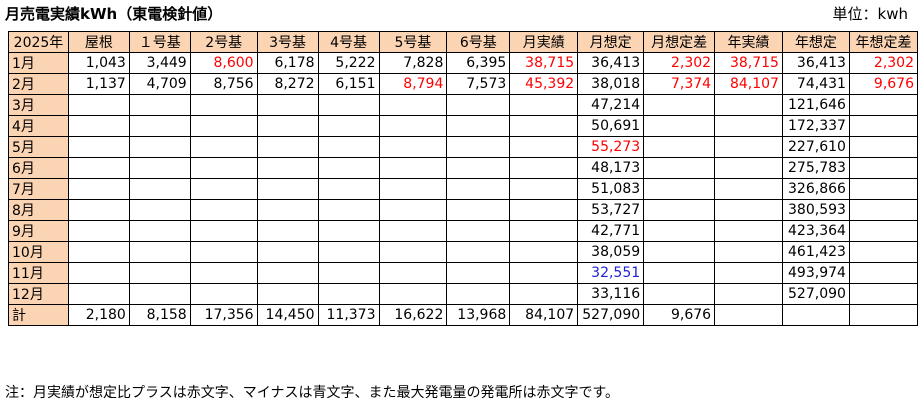 Image resolution: width=918 pixels, height=412 pixels. Describe the element at coordinates (478, 63) in the screenshot. I see `cell-unit-6: 6,395` at that location.